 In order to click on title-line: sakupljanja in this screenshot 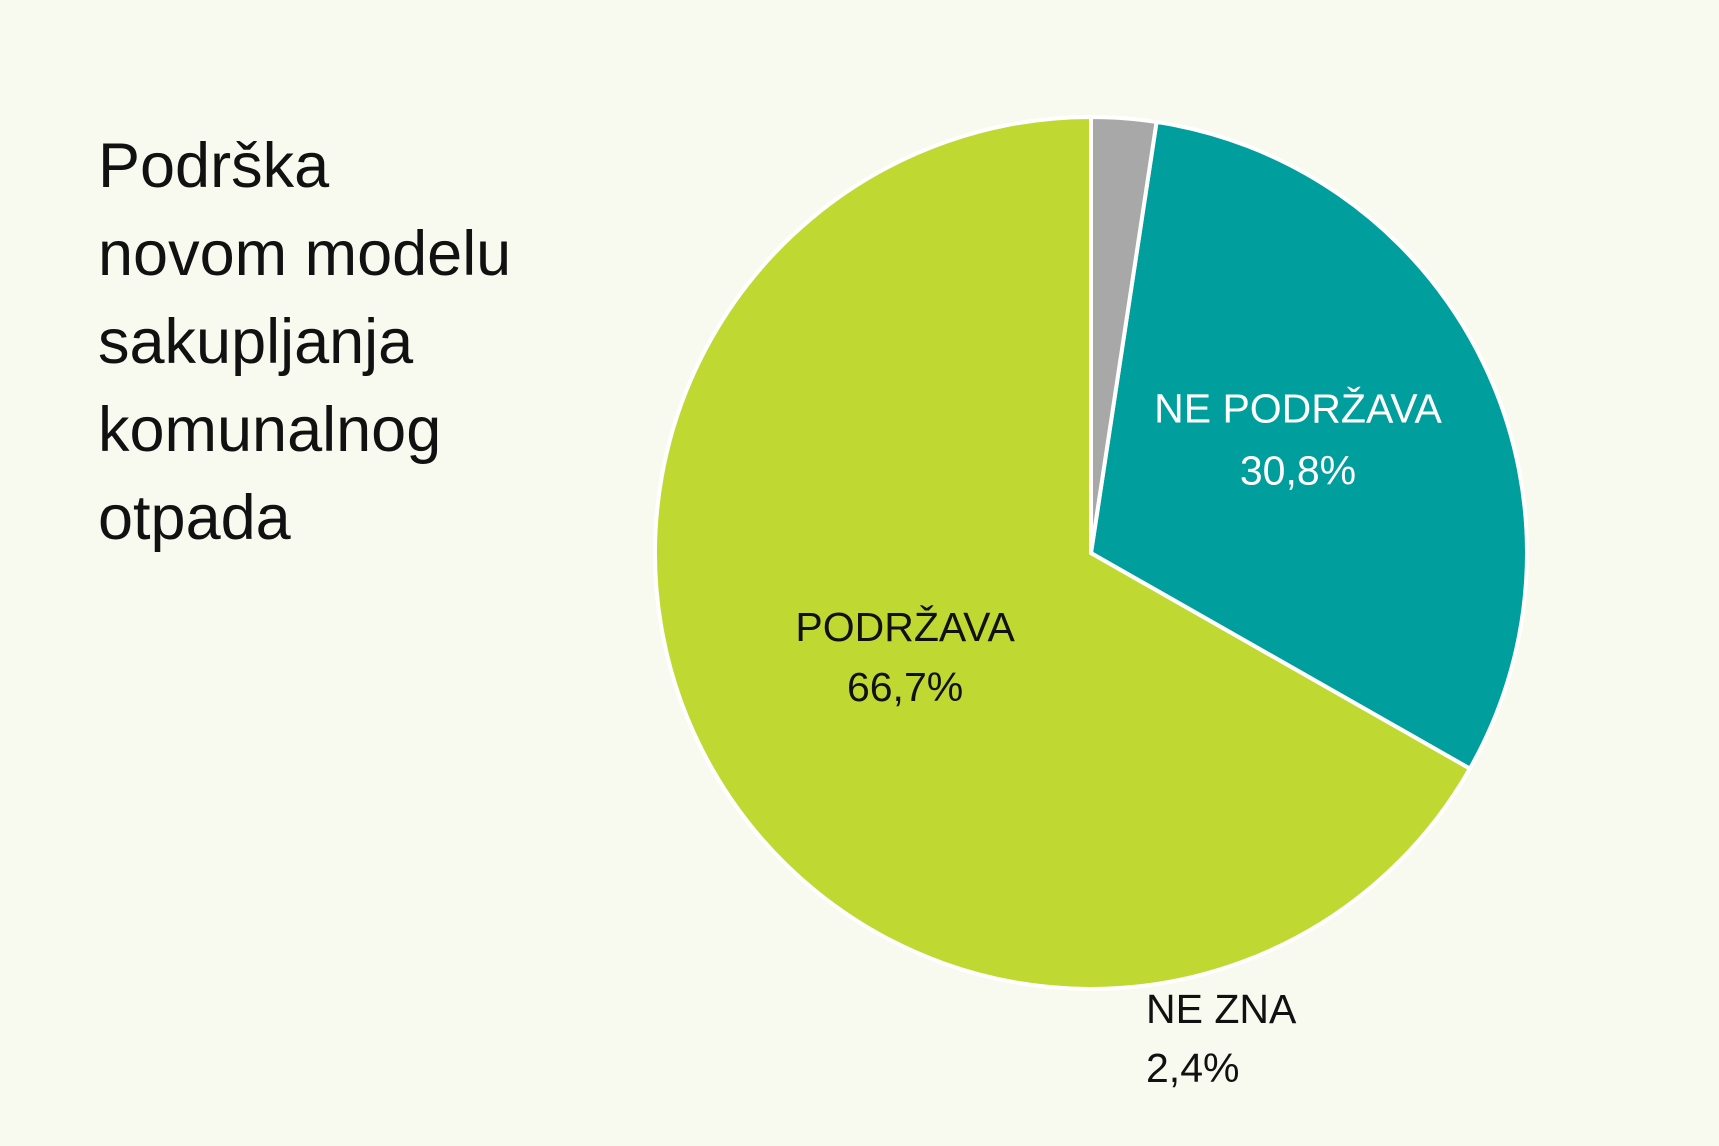, I will do `click(256, 342)`.